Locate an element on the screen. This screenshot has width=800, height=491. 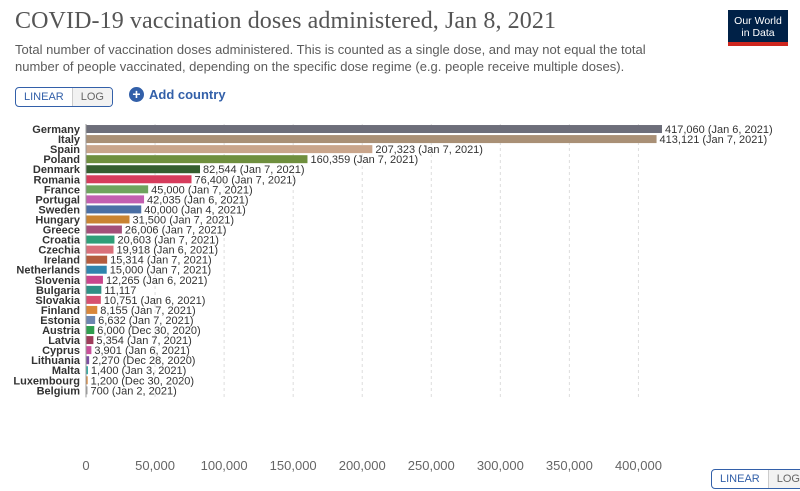
x-tick-label: 250,000 is located at coordinates (431, 465).